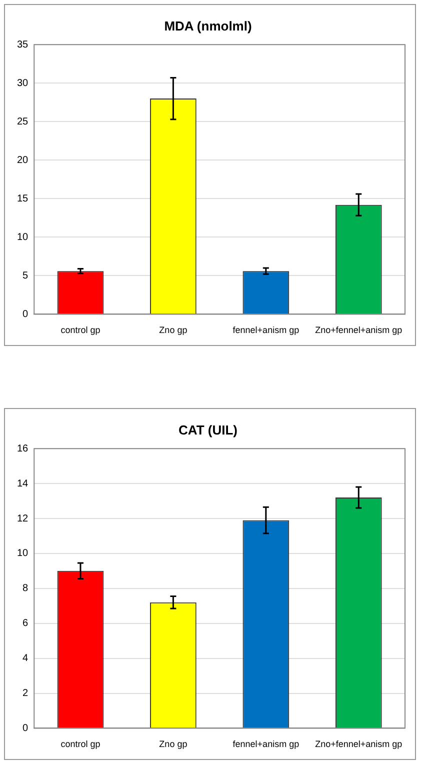 Image resolution: width=424 pixels, height=764 pixels. Describe the element at coordinates (25, 588) in the screenshot. I see `y-tick-label: 8` at that location.